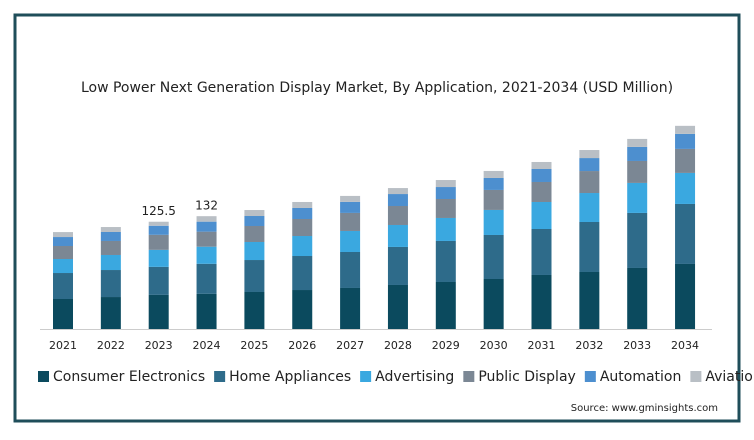 The image size is (754, 440). Describe the element at coordinates (637, 345) in the screenshot. I see `x-tick-label: 2033` at that location.